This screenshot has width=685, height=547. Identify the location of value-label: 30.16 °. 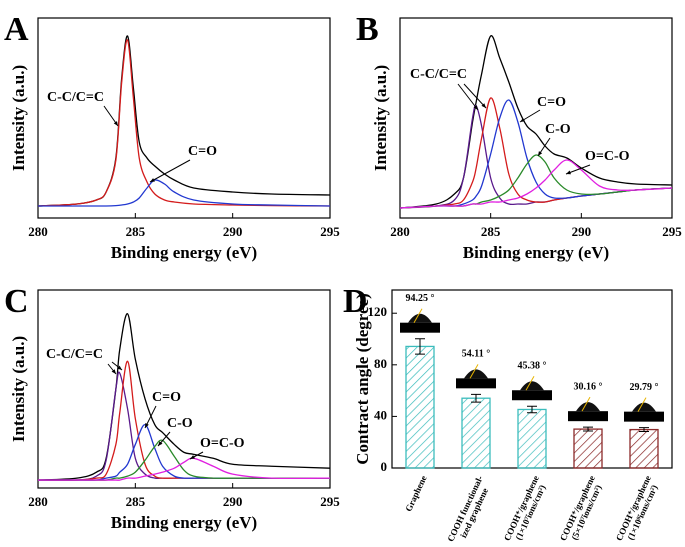
(588, 386).